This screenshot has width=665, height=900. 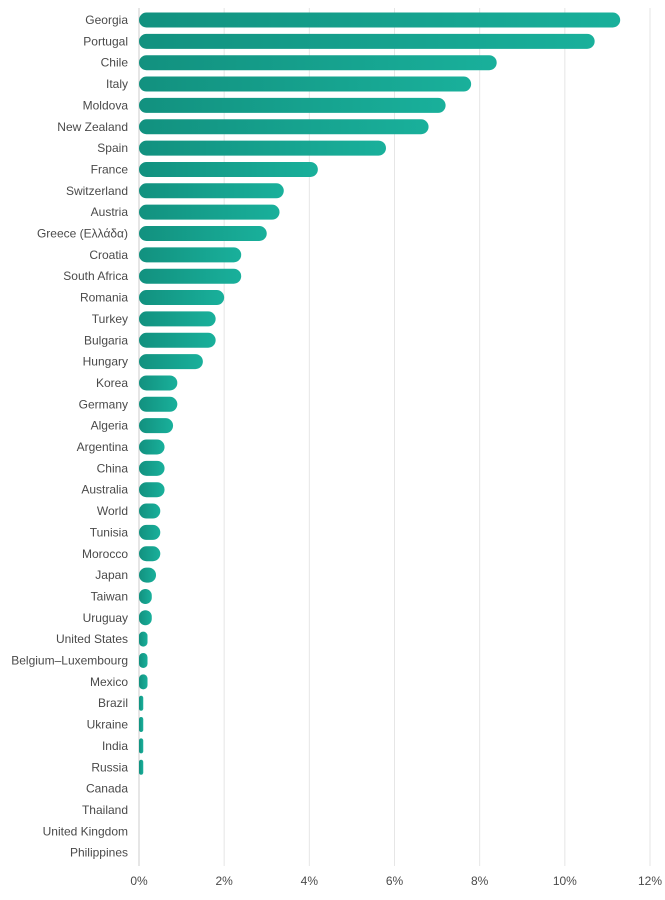 I want to click on category-label: Korea, so click(x=112, y=383).